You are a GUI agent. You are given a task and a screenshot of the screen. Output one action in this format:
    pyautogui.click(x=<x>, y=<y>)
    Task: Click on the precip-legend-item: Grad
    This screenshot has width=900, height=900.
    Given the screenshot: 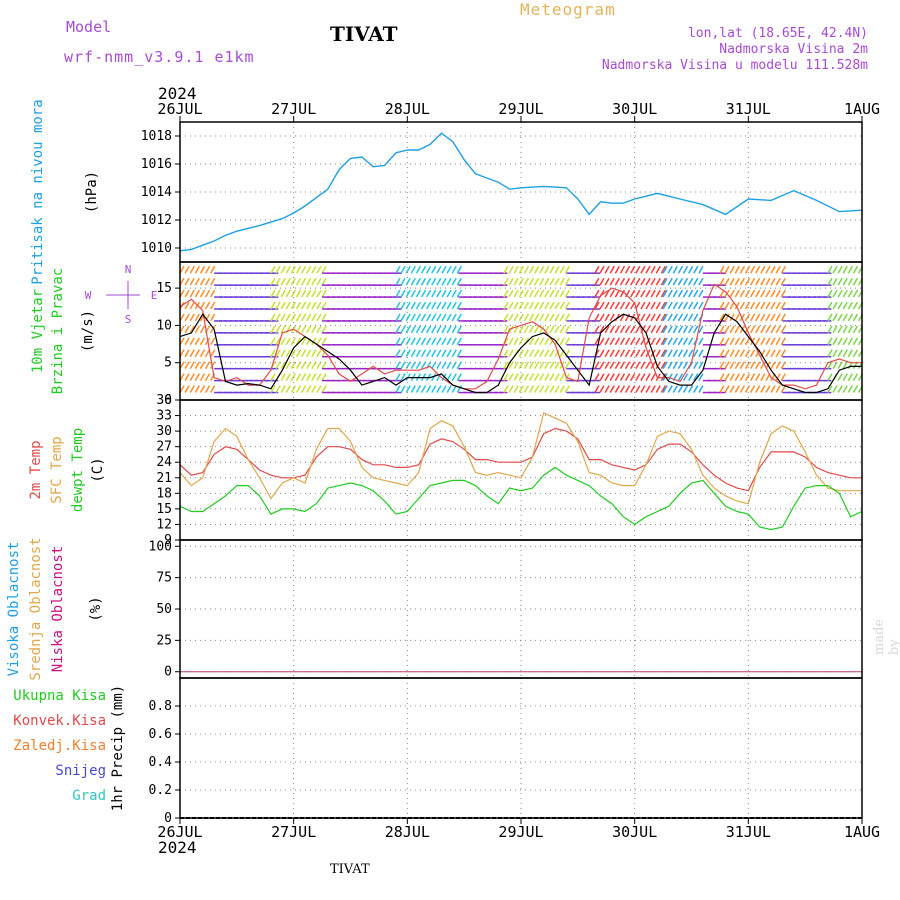 What is the action you would take?
    pyautogui.click(x=89, y=796)
    